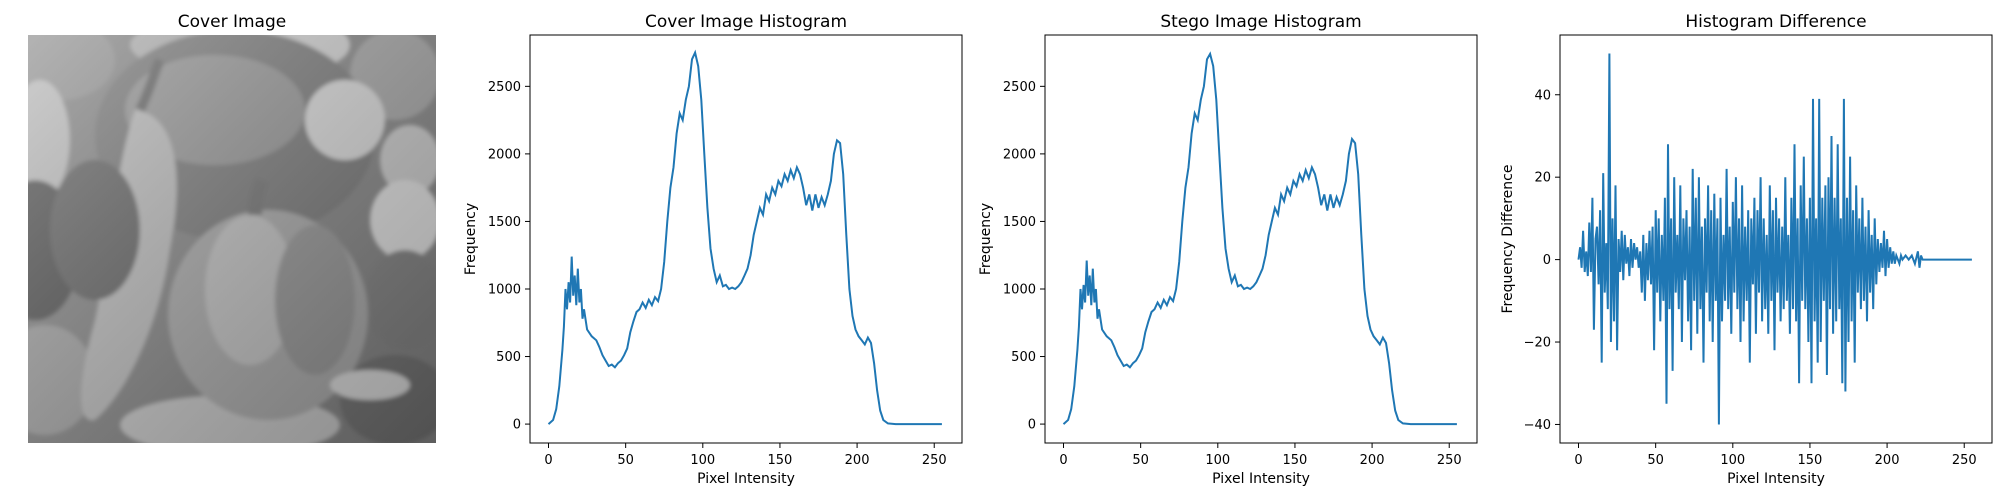 The width and height of the screenshot is (2000, 504). What do you see at coordinates (1019, 87) in the screenshot?
I see `stego-histogram-ytick-label: 2500` at bounding box center [1019, 87].